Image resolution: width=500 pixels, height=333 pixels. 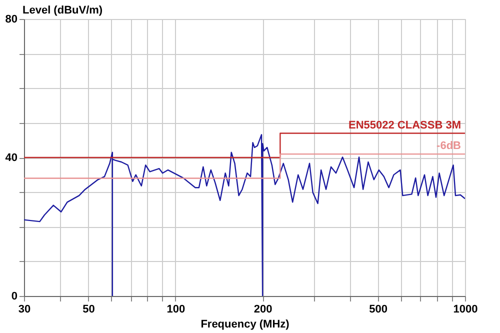 What do you see at coordinates (404, 125) in the screenshot?
I see `series-label: EN55022 CLASSB 3M` at bounding box center [404, 125].